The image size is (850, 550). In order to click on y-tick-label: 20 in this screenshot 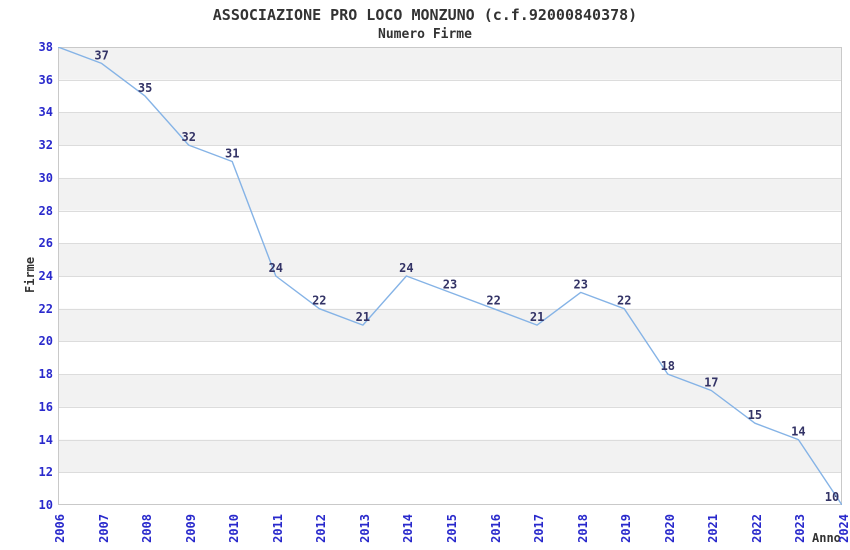, I will do `click(45, 341)`.